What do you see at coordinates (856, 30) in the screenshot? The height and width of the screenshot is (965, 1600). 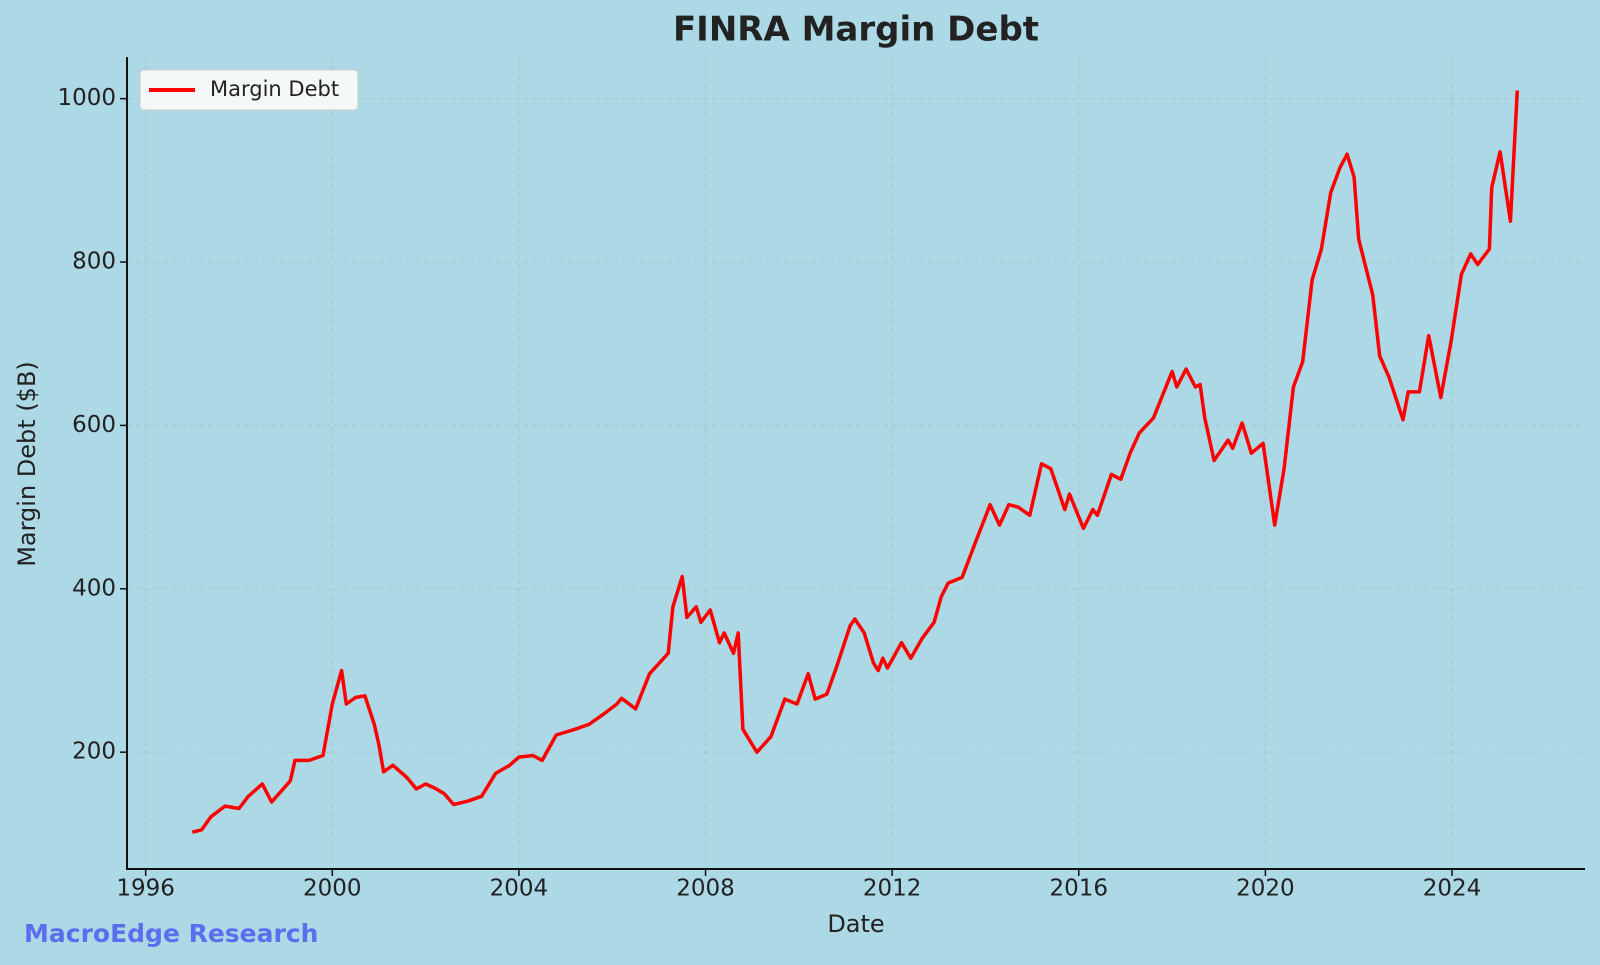 I see `chart-title: FINRA Margin Debt` at bounding box center [856, 30].